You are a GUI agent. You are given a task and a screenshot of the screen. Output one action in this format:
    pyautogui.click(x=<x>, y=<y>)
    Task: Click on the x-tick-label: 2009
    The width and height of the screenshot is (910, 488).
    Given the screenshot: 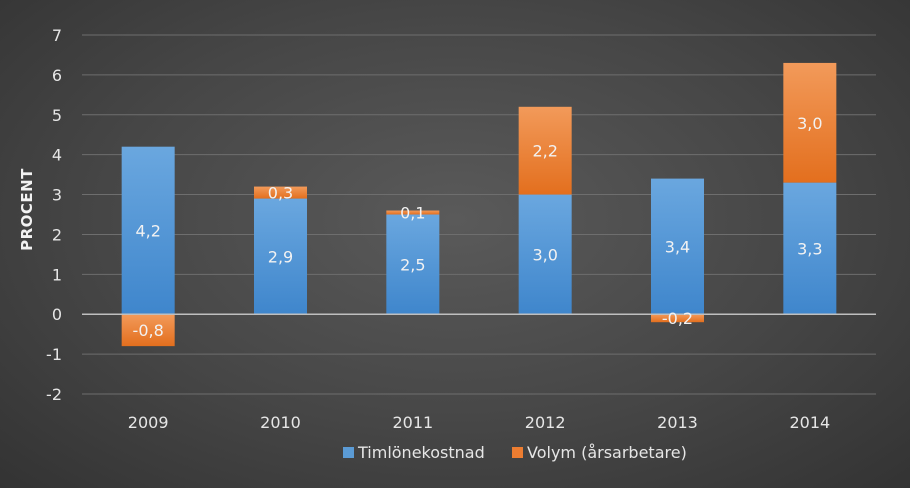 What is the action you would take?
    pyautogui.click(x=148, y=422)
    